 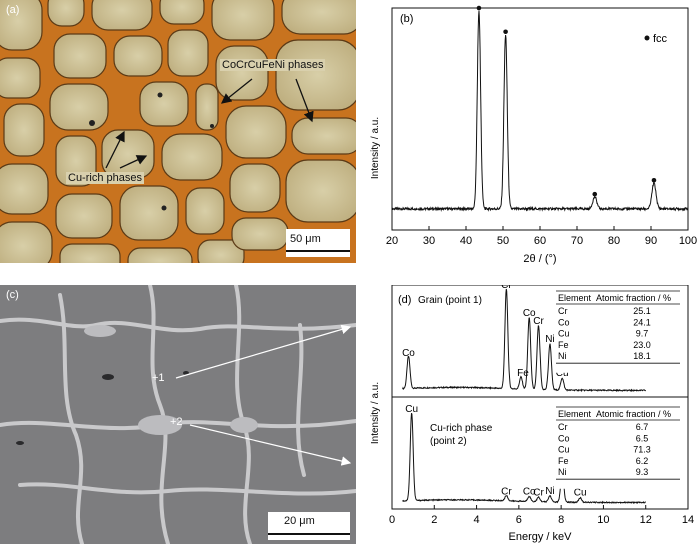 I want to click on xrd-x-tick-label: 30, so click(x=429, y=241).